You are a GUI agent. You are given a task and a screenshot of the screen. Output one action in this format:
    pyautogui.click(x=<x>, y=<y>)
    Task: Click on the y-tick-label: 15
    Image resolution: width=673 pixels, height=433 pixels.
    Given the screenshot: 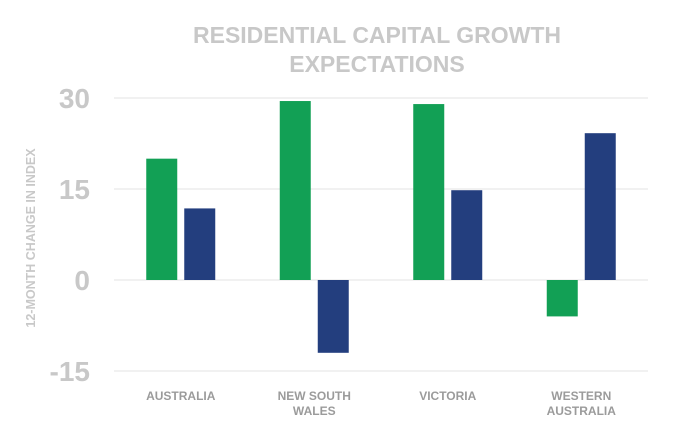 What is the action you would take?
    pyautogui.click(x=74, y=189)
    